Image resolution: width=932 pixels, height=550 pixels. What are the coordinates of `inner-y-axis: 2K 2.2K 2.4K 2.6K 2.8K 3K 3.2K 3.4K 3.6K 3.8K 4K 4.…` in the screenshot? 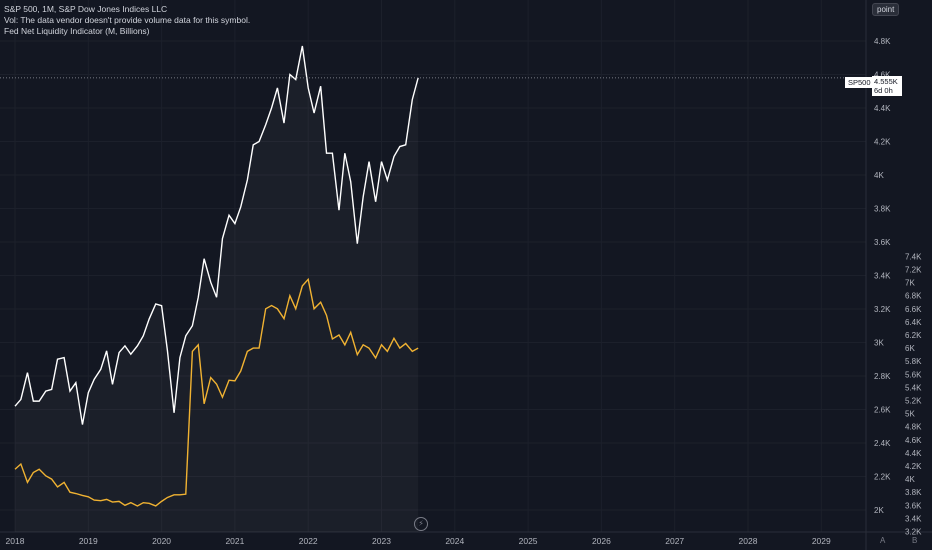 It's located at (882, 276).